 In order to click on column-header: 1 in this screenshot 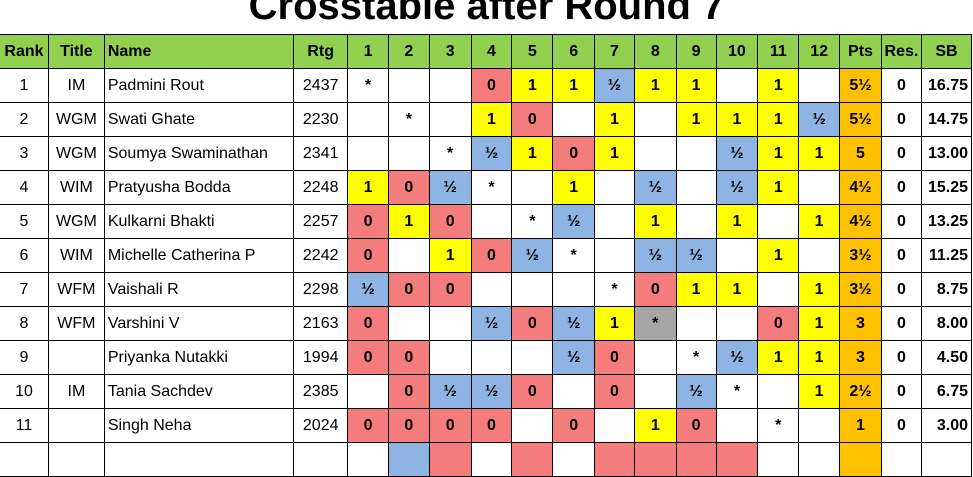, I will do `click(368, 51)`.